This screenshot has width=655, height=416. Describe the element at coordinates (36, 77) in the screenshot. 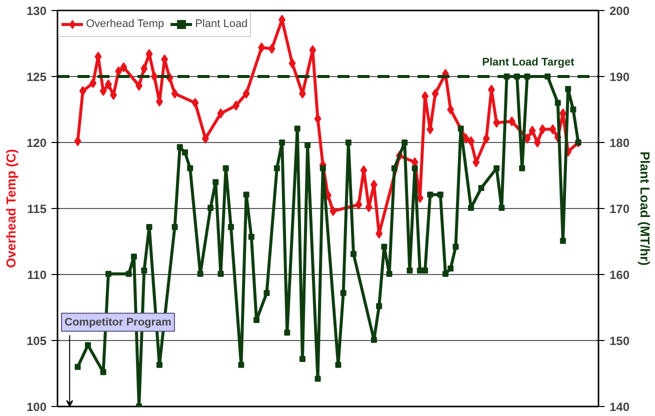

I see `y-tick-label: 125` at that location.